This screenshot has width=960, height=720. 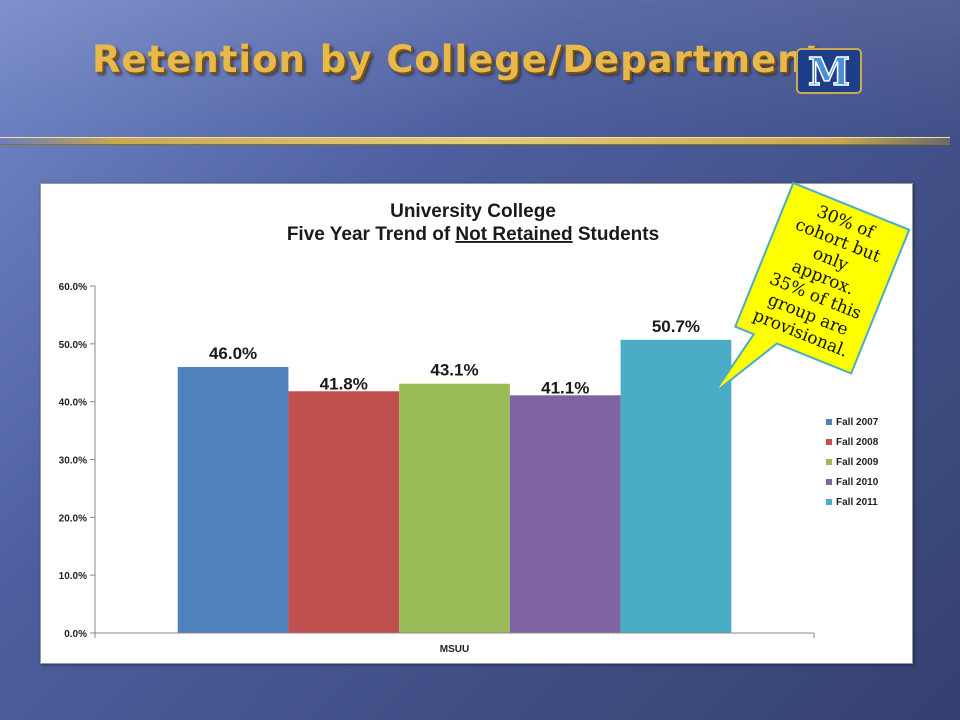 I want to click on data-label: 41.8%, so click(x=344, y=383).